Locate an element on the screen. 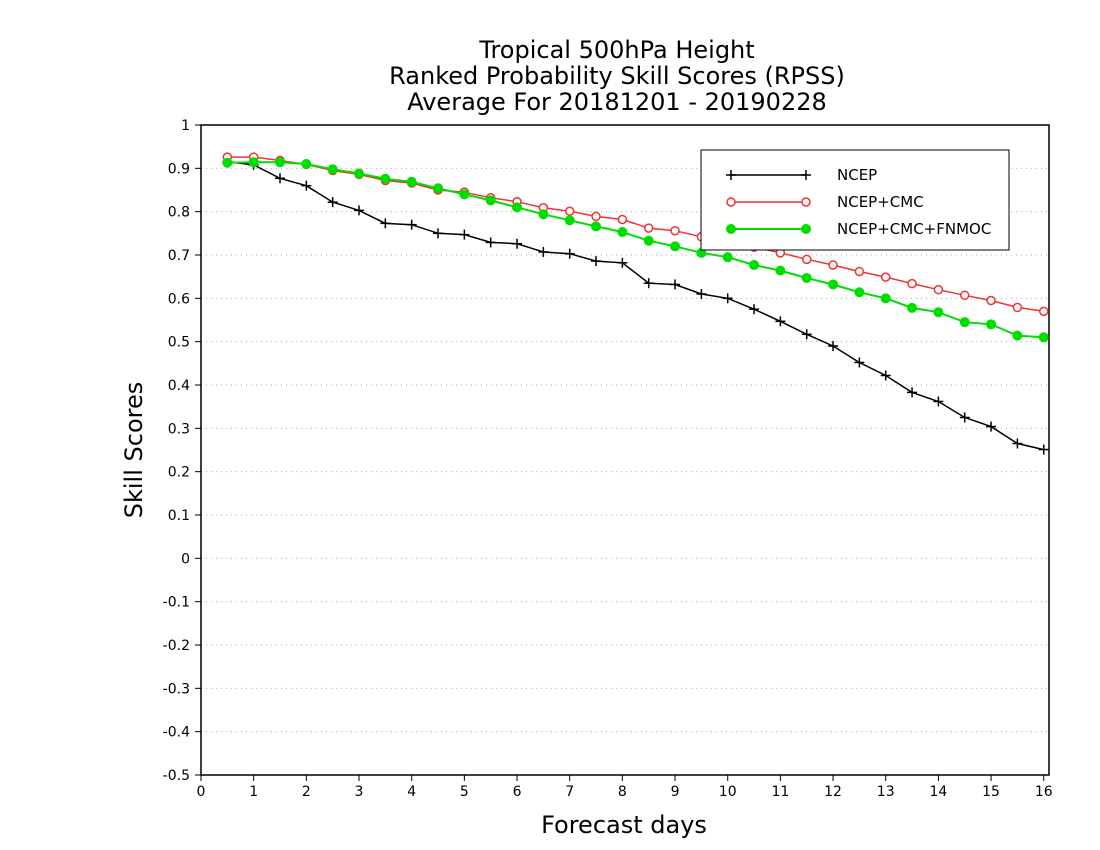  y-tick-label: 0.3 is located at coordinates (179, 429).